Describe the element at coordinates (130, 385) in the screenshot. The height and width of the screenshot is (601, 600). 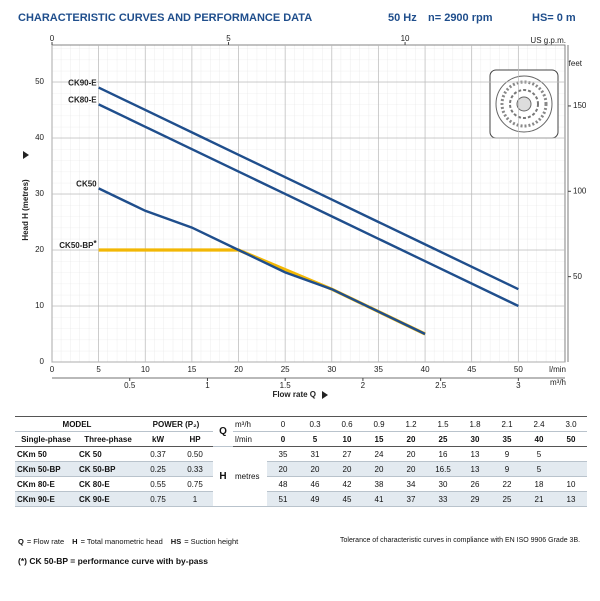
I see `x3-tick-label: 0.5` at that location.